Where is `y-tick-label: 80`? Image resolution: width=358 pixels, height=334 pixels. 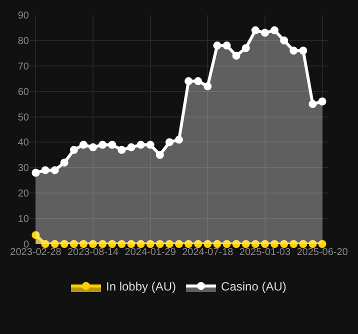 y-tick-label: 80 is located at coordinates (24, 41).